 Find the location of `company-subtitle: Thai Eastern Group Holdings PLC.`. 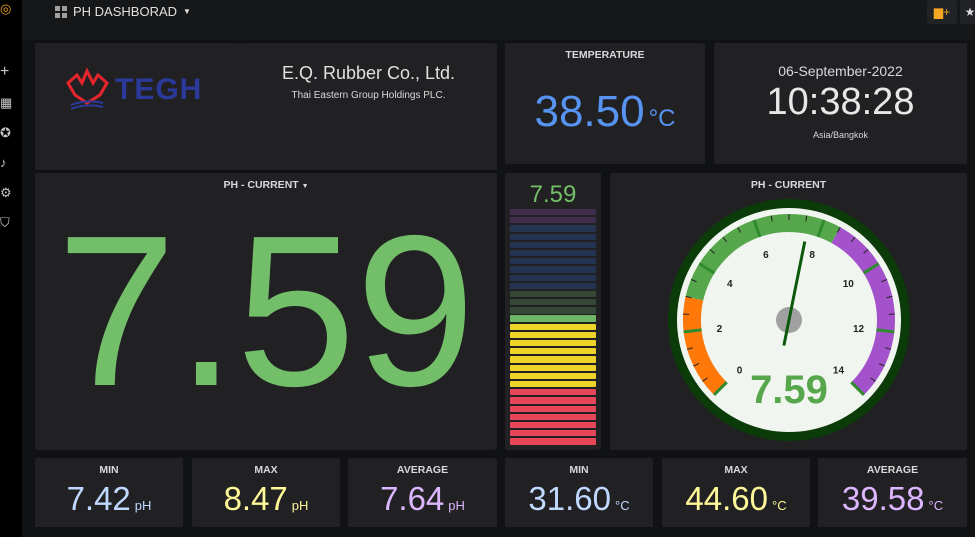

company-subtitle: Thai Eastern Group Holdings PLC. is located at coordinates (368, 95).